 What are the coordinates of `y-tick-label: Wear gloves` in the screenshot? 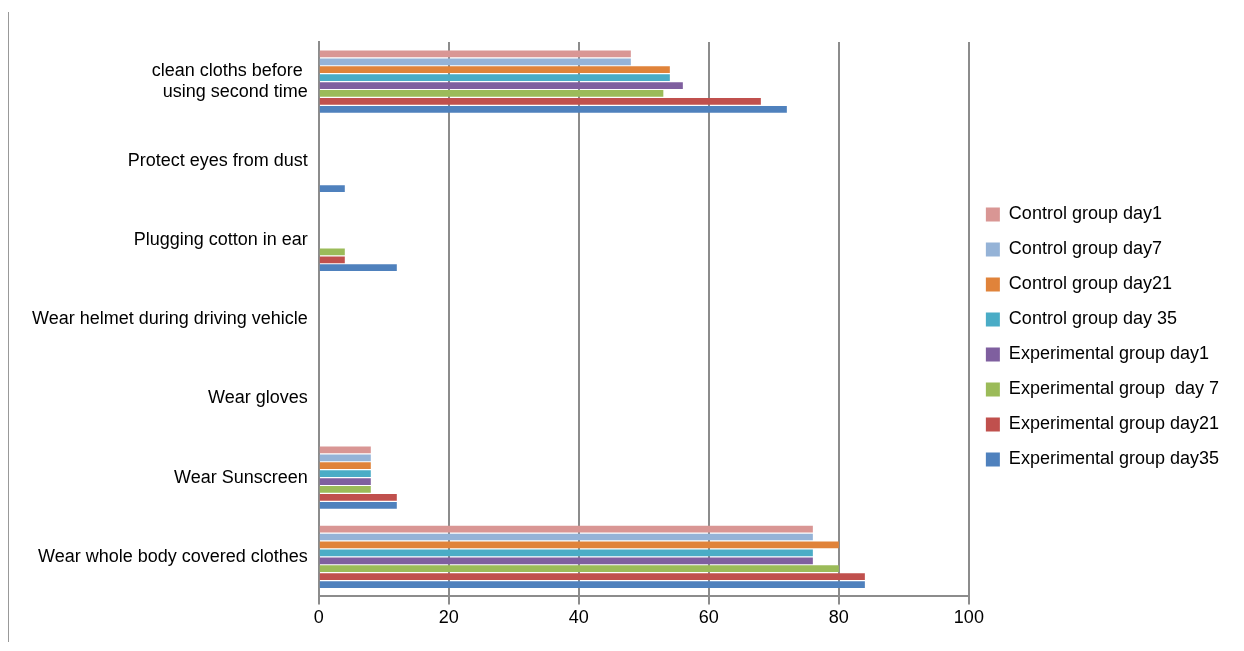 It's located at (258, 397).